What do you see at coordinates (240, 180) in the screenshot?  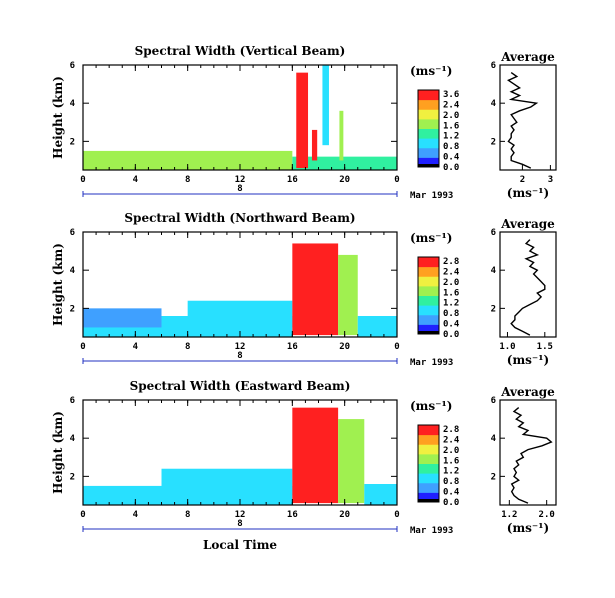 I see `x-tick-label: 12` at bounding box center [240, 180].